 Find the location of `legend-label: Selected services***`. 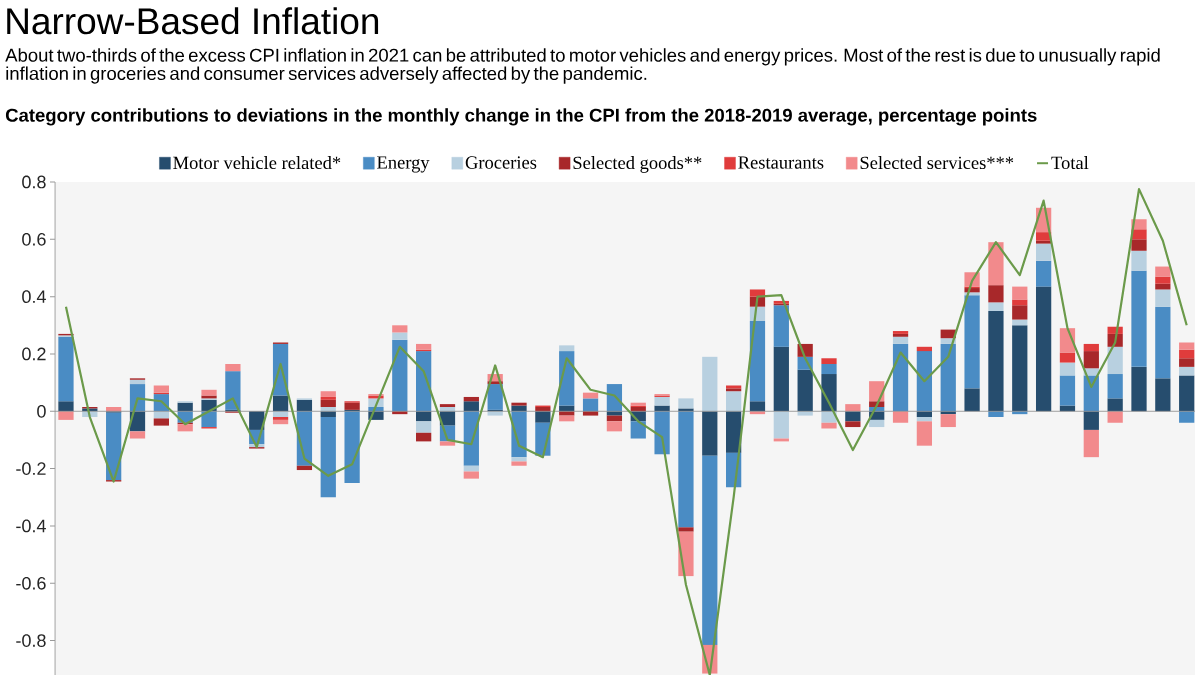

legend-label: Selected services*** is located at coordinates (937, 163).